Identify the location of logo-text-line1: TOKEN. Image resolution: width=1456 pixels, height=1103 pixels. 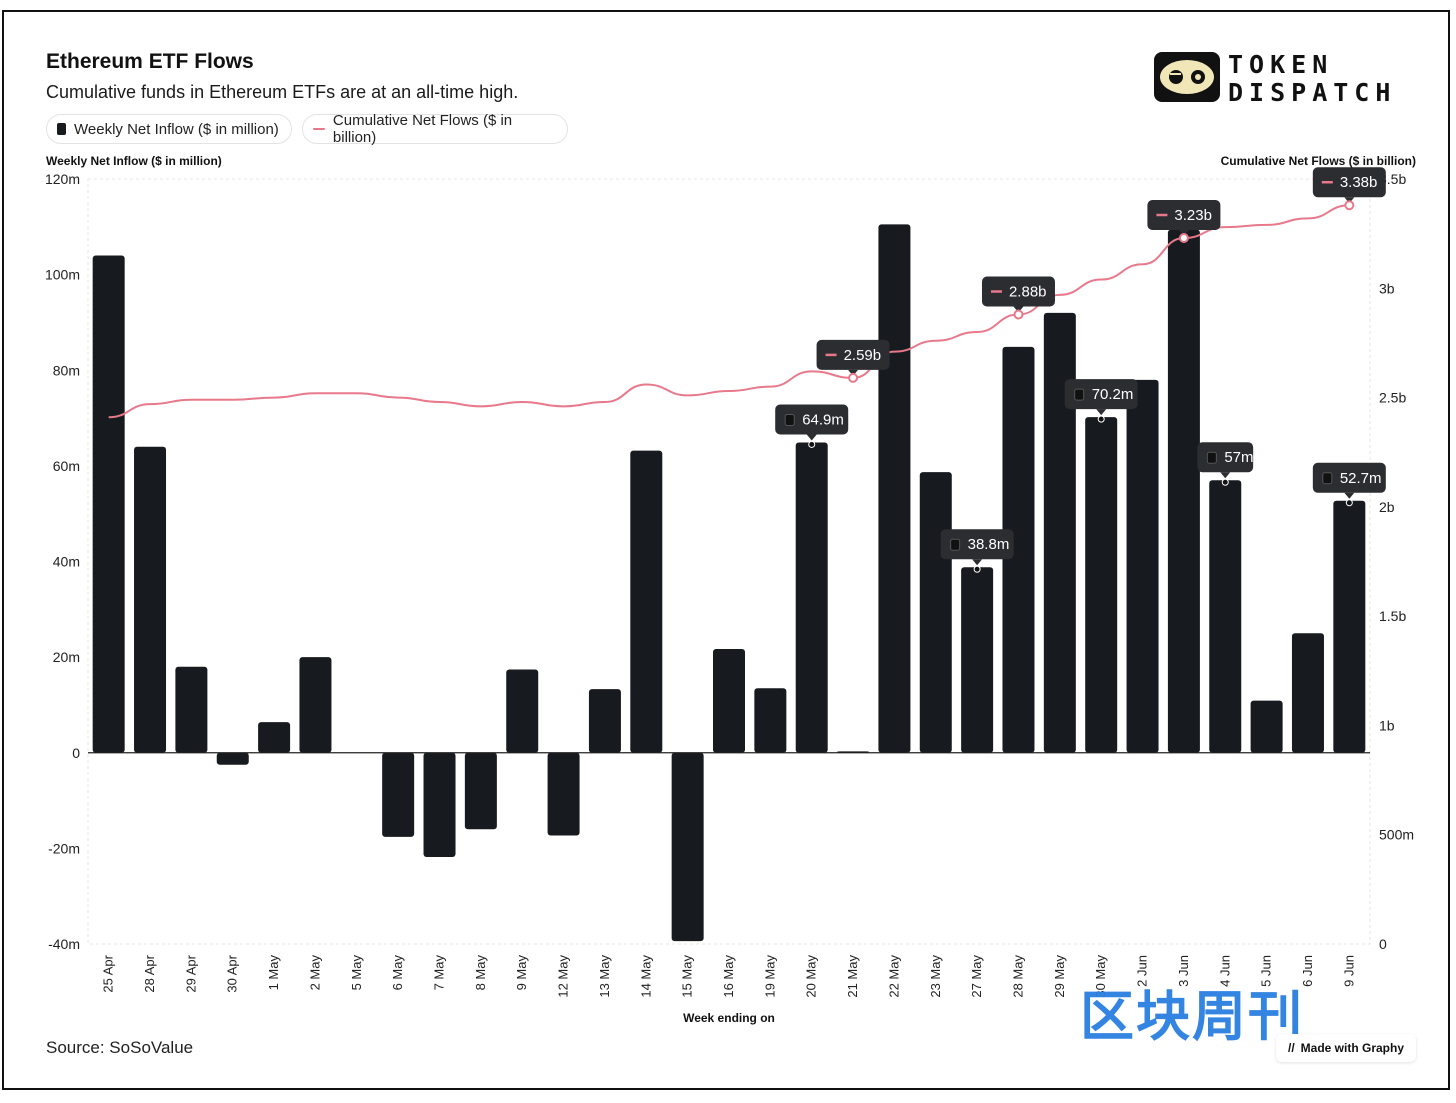
(1281, 64).